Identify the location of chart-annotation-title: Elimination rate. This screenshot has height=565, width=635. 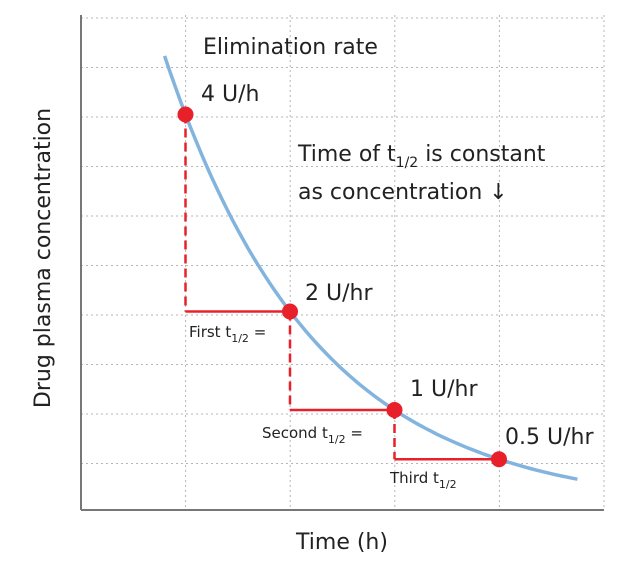
(290, 47).